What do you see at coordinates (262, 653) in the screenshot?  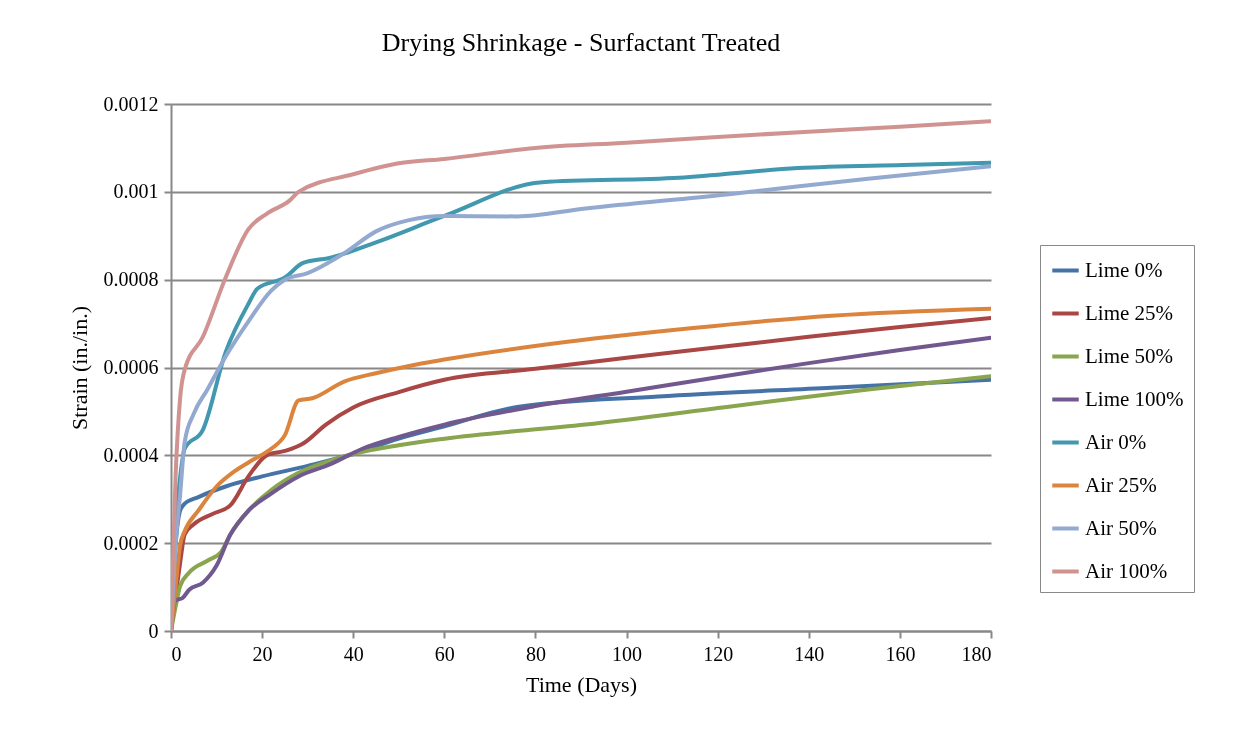 I see `x-tick-label: 20` at bounding box center [262, 653].